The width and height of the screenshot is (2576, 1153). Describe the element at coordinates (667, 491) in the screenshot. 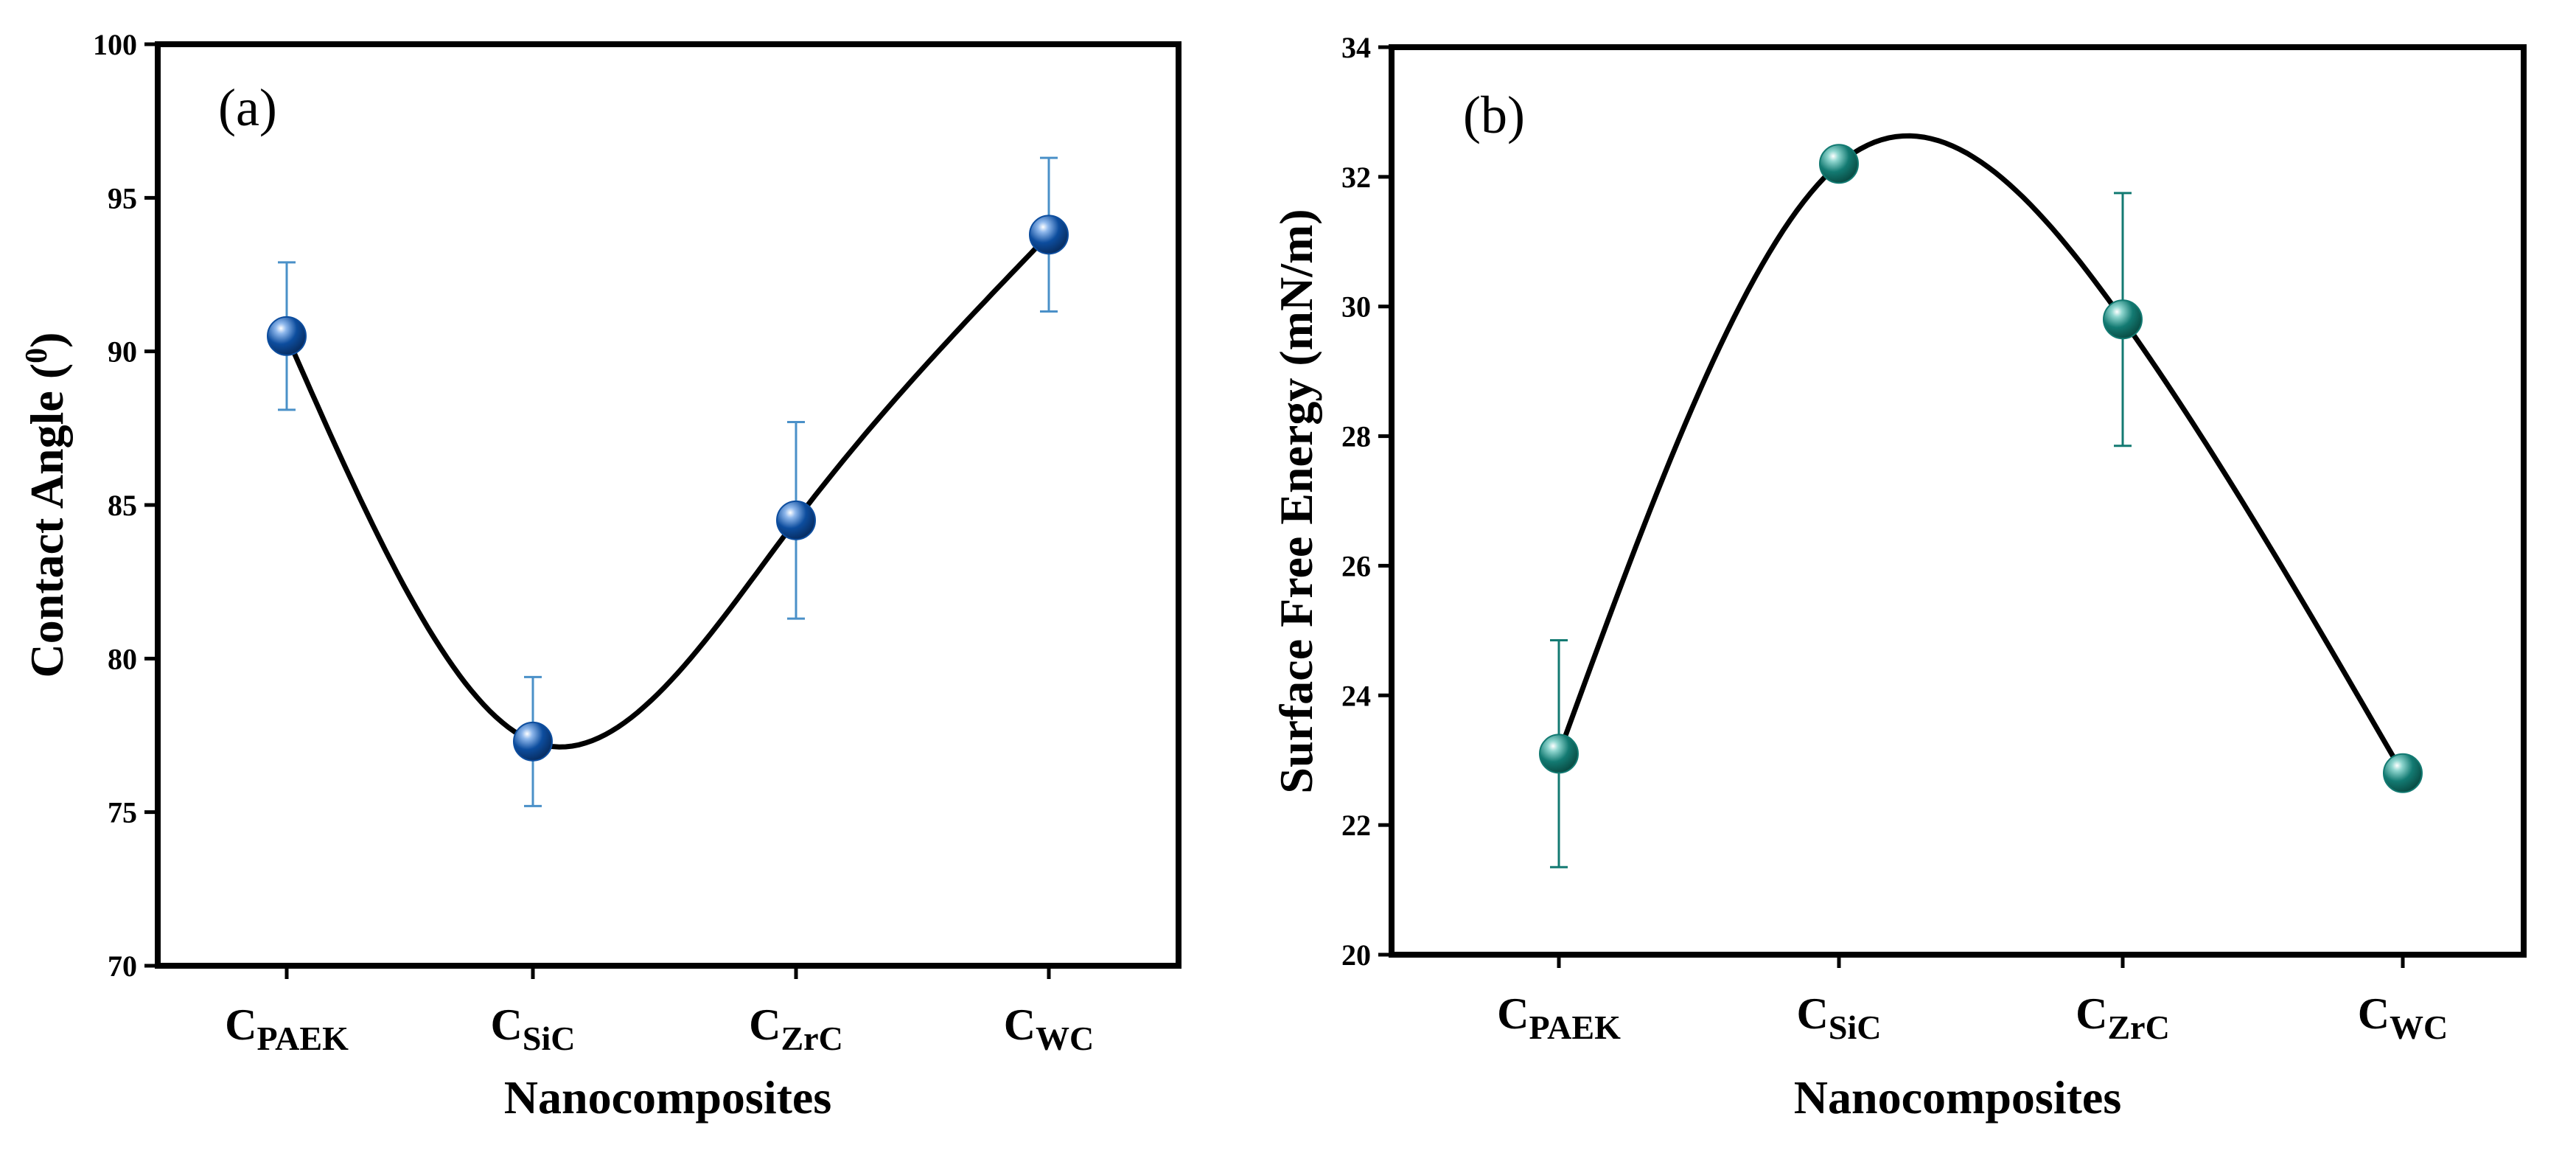

I see `fit-curve` at that location.